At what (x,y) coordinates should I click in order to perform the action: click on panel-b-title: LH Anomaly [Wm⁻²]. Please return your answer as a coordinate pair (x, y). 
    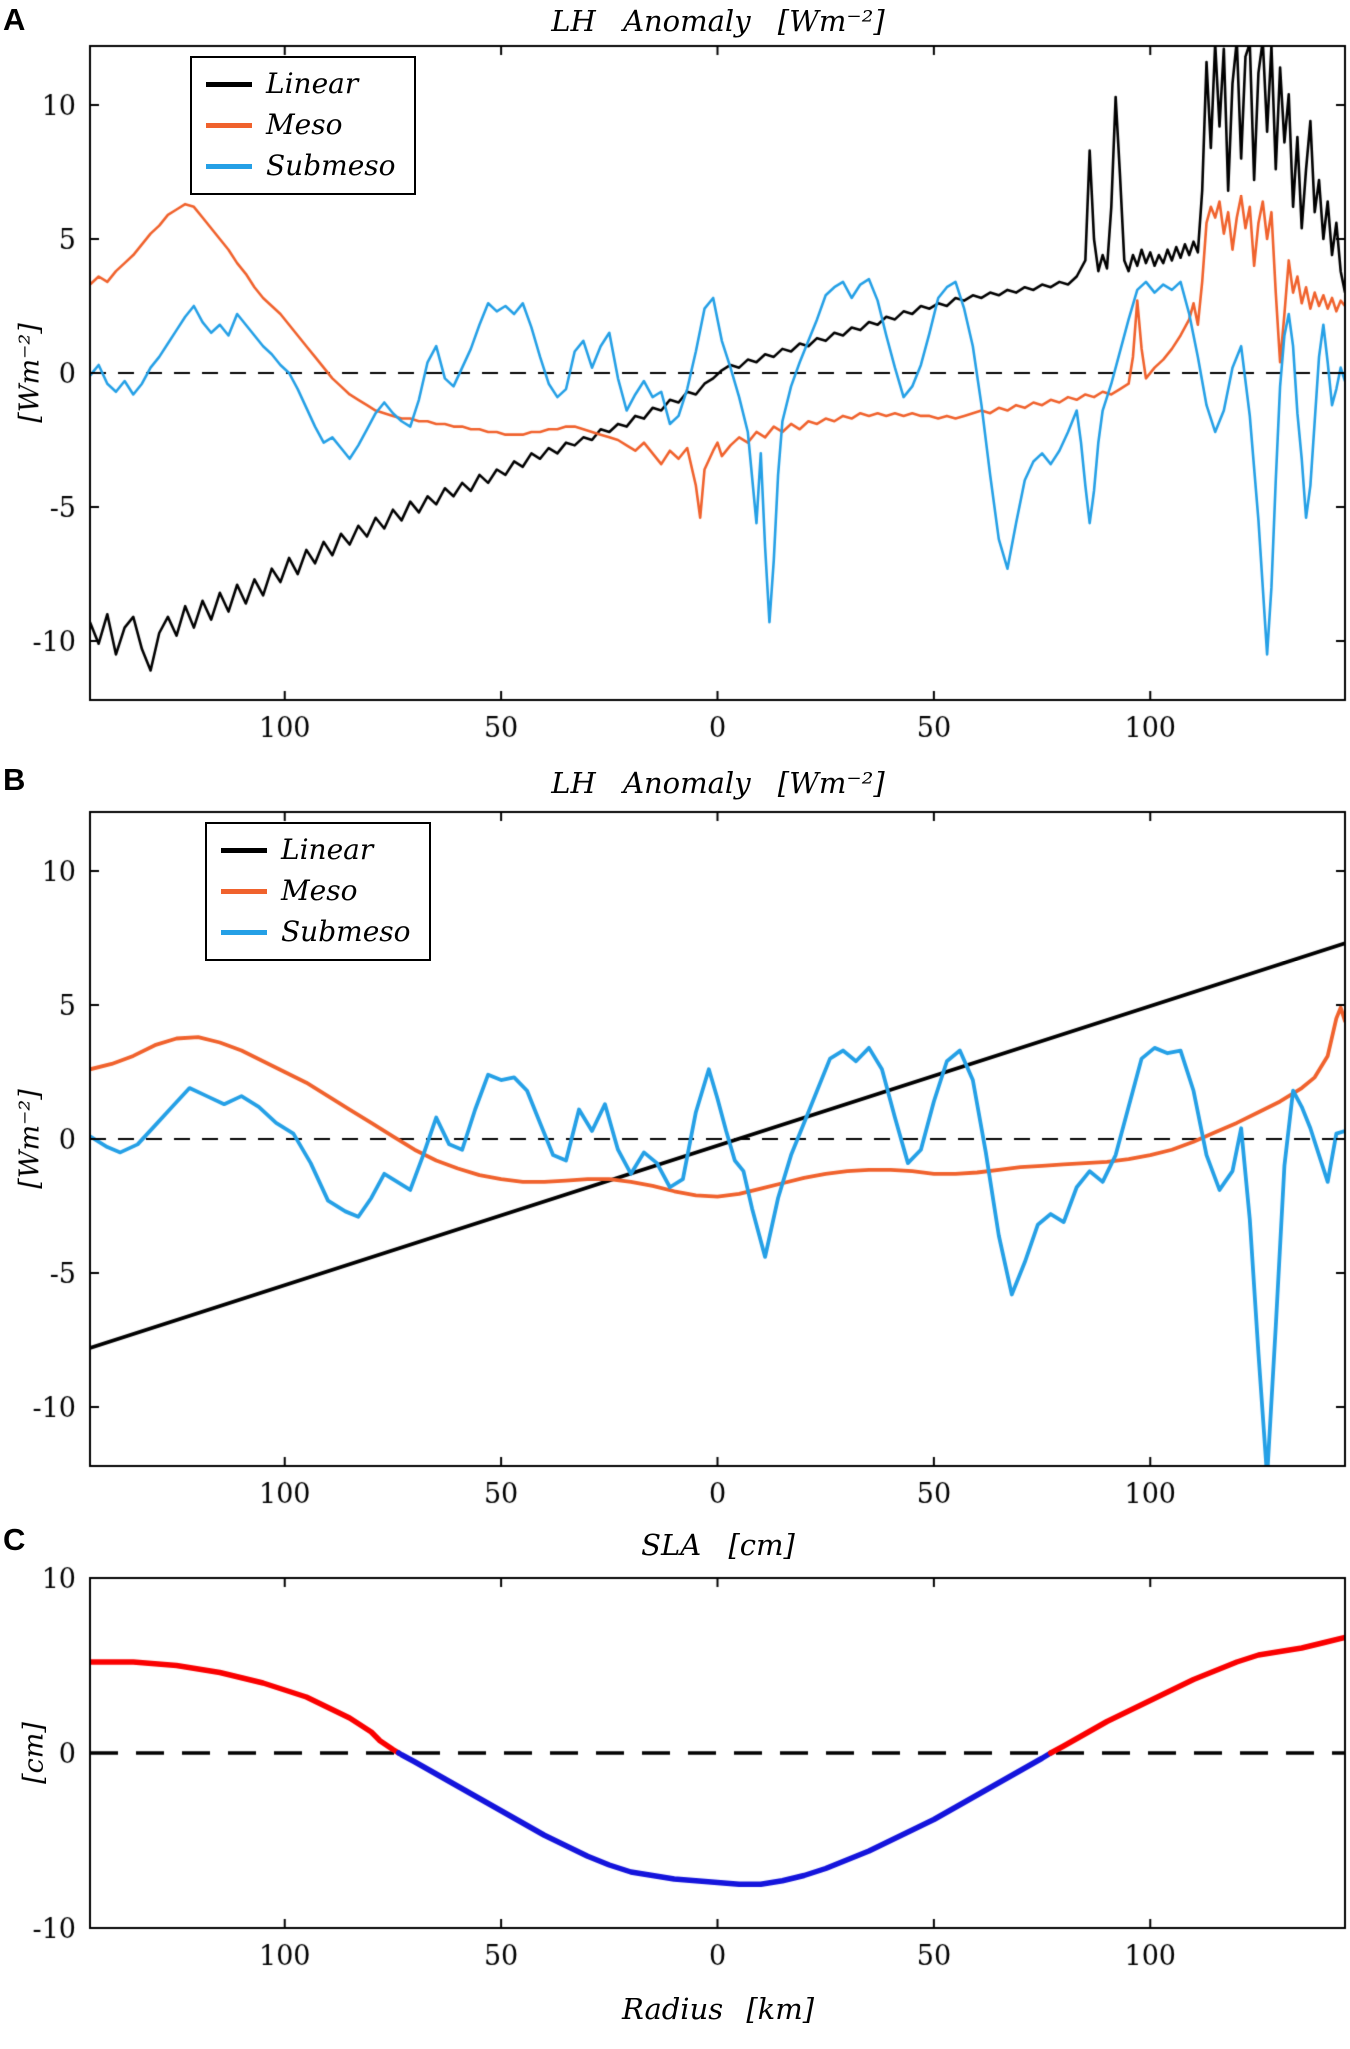
    Looking at the image, I should click on (718, 783).